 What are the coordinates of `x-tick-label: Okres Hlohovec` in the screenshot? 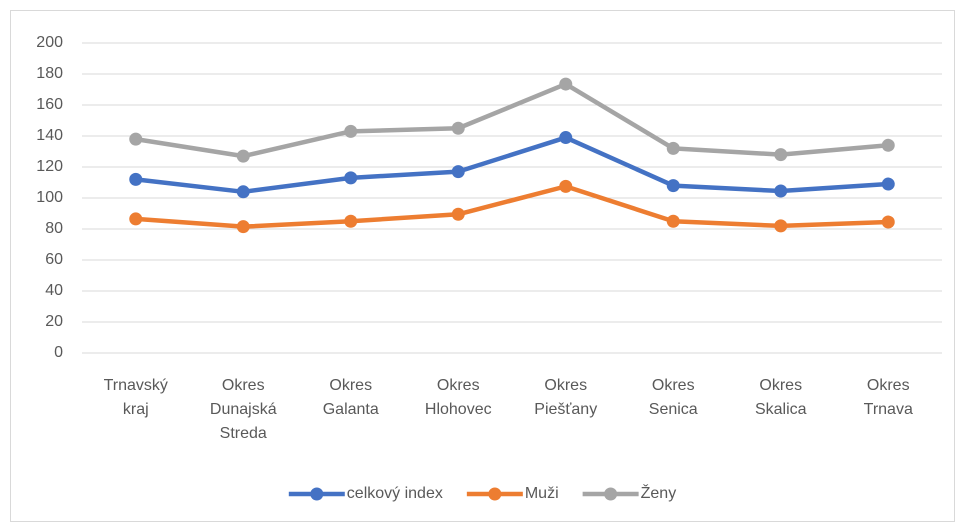 It's located at (458, 397).